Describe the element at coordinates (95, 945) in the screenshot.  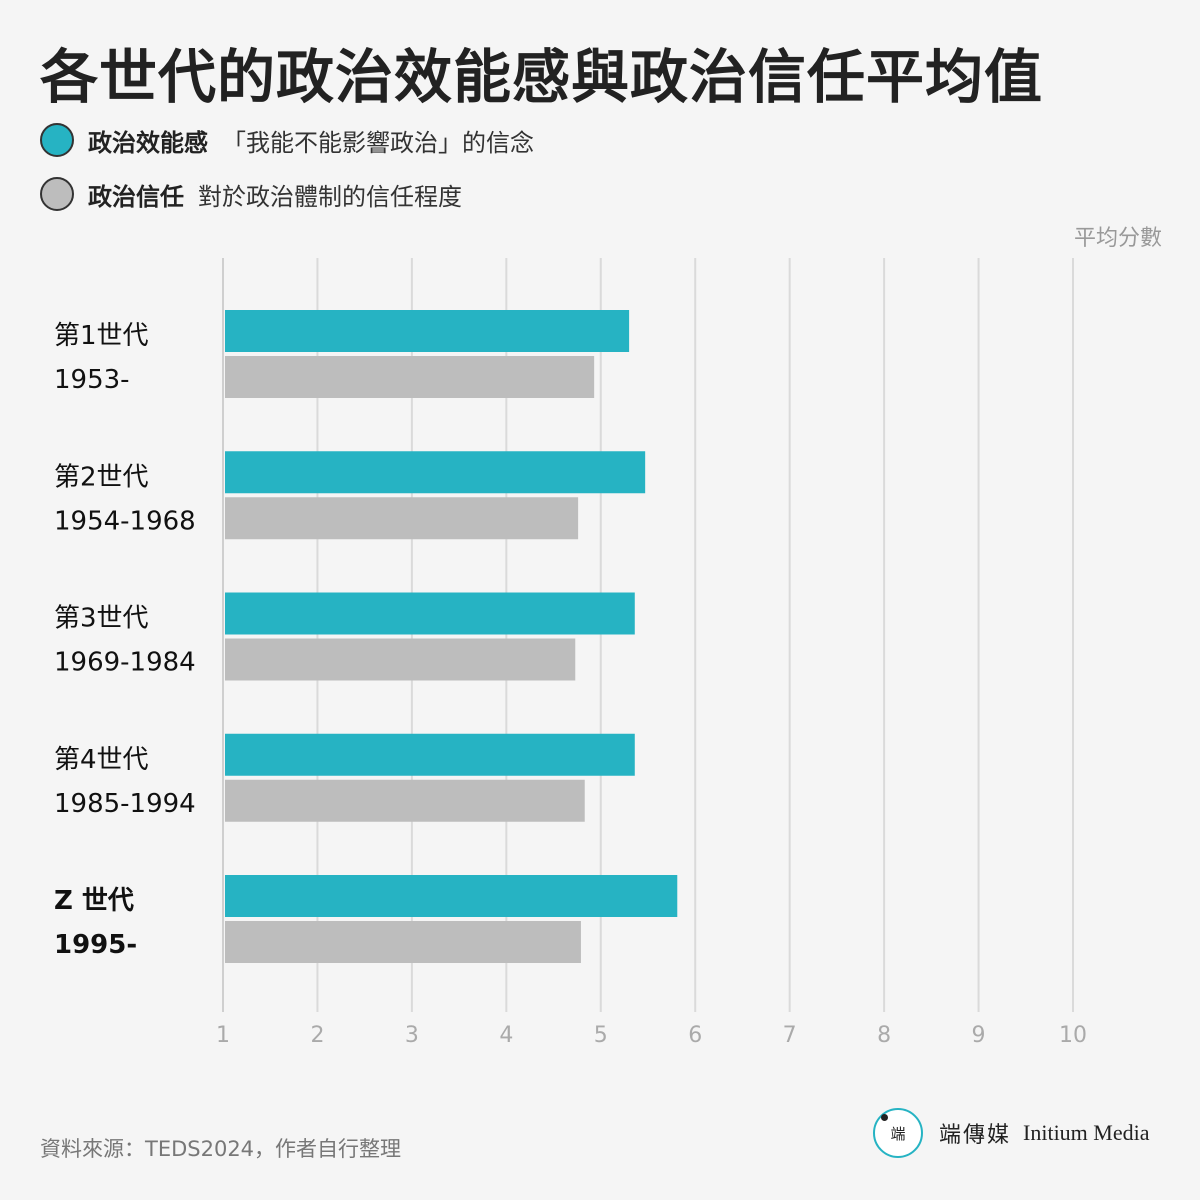
I see `category-years: 1995-` at that location.